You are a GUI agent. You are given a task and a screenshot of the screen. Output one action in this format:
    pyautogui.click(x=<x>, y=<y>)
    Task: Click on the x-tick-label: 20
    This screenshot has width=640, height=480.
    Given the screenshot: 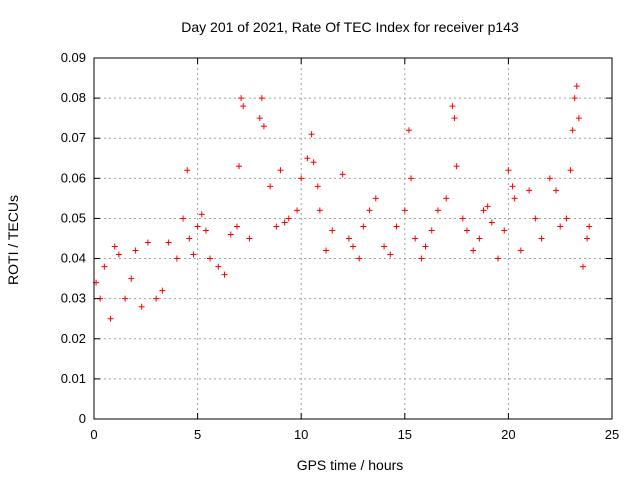 What is the action you would take?
    pyautogui.click(x=508, y=434)
    